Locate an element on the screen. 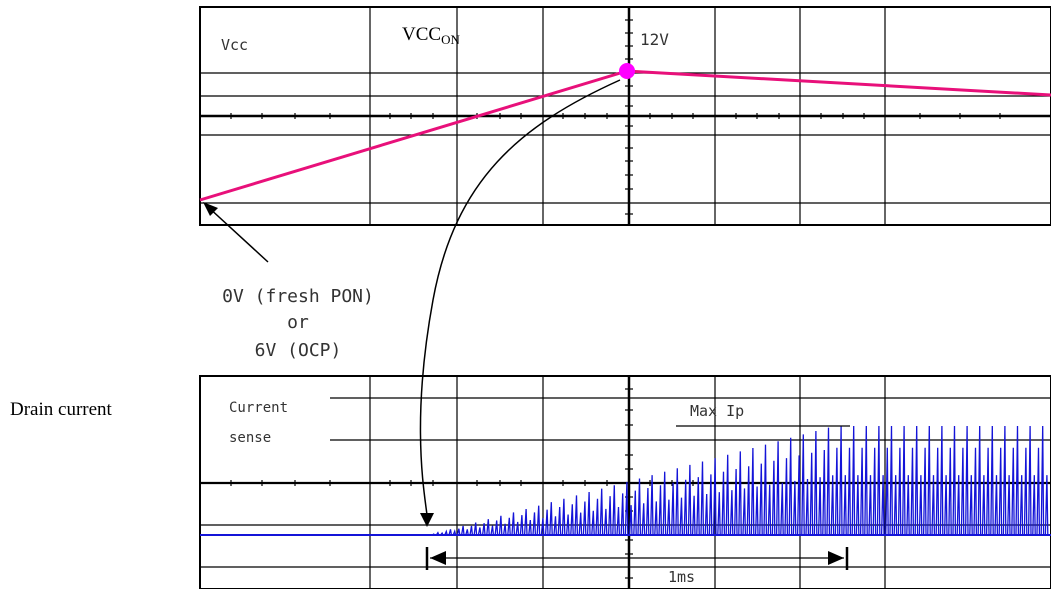 This screenshot has width=1051, height=589. vcc-on-main: VCC is located at coordinates (421, 34).